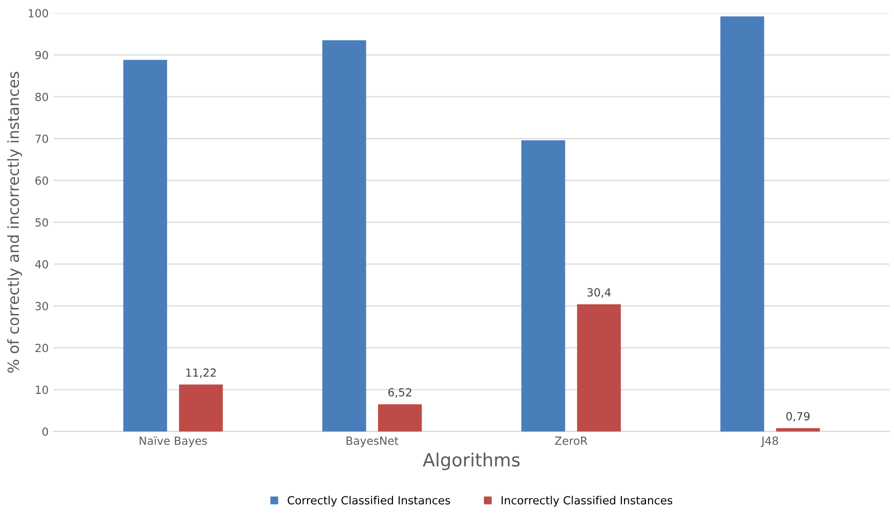 Image resolution: width=894 pixels, height=523 pixels. What do you see at coordinates (41, 264) in the screenshot?
I see `y-tick-label: 40` at bounding box center [41, 264].